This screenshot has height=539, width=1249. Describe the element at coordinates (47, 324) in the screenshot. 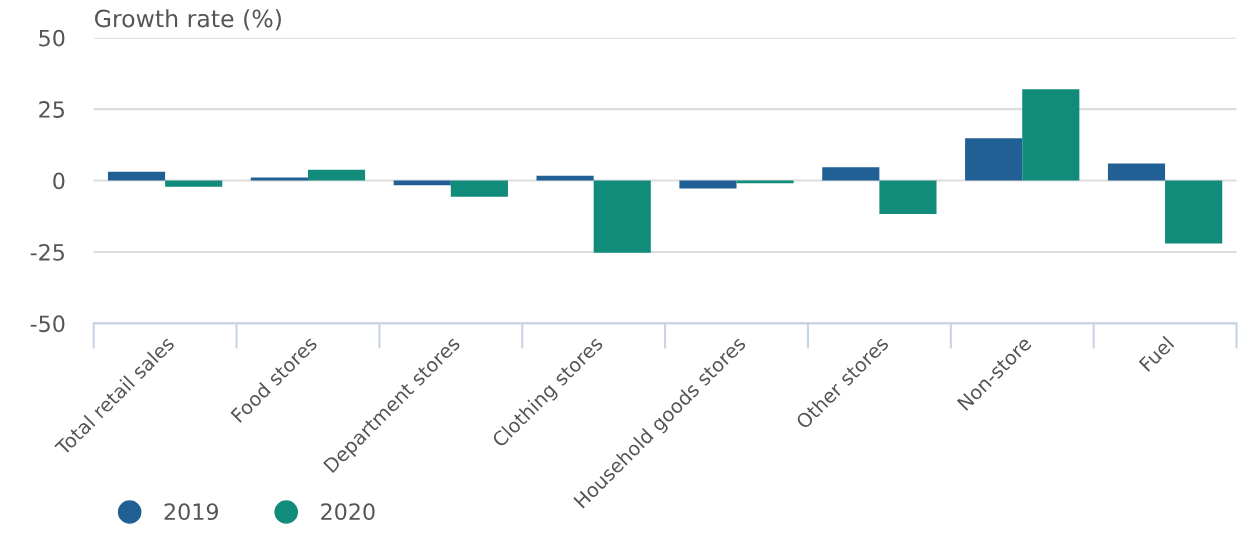

I see `y-tick-label: -50` at that location.